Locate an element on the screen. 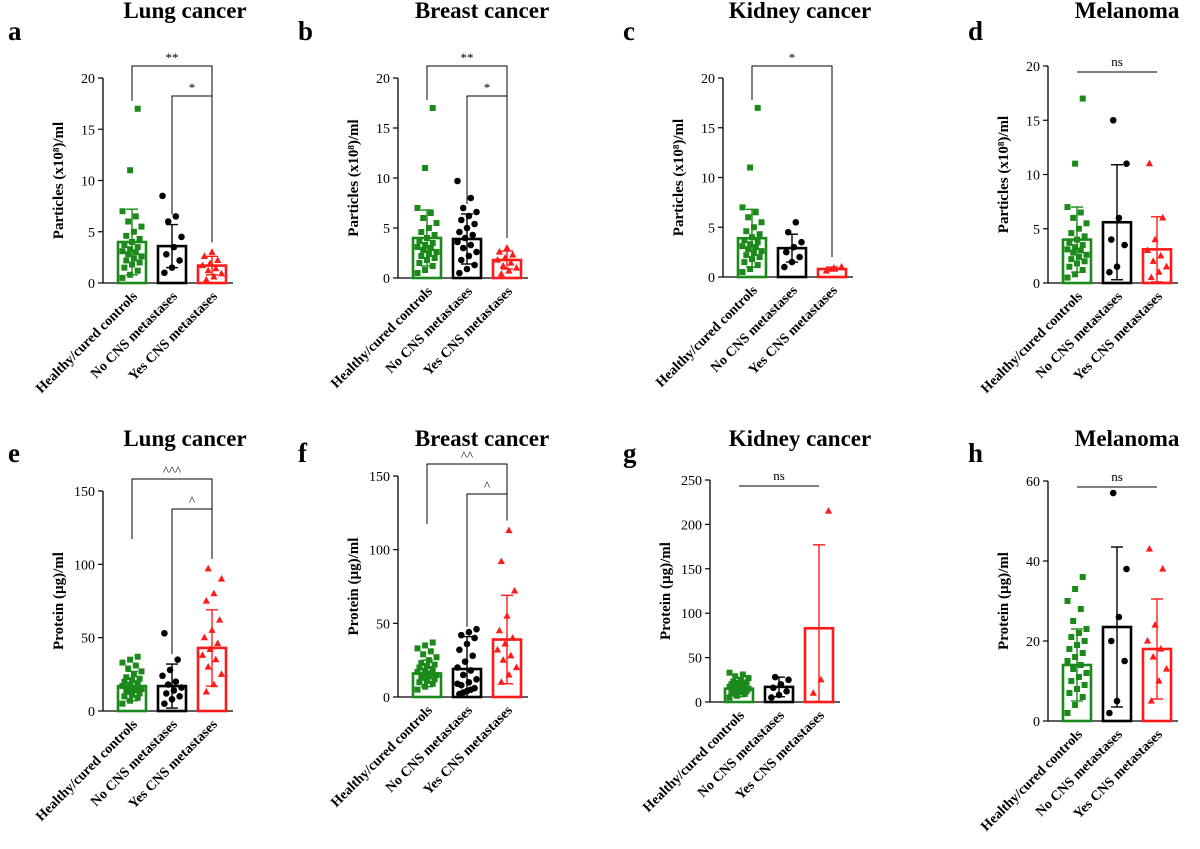  significance-bracket is located at coordinates (487, 560).